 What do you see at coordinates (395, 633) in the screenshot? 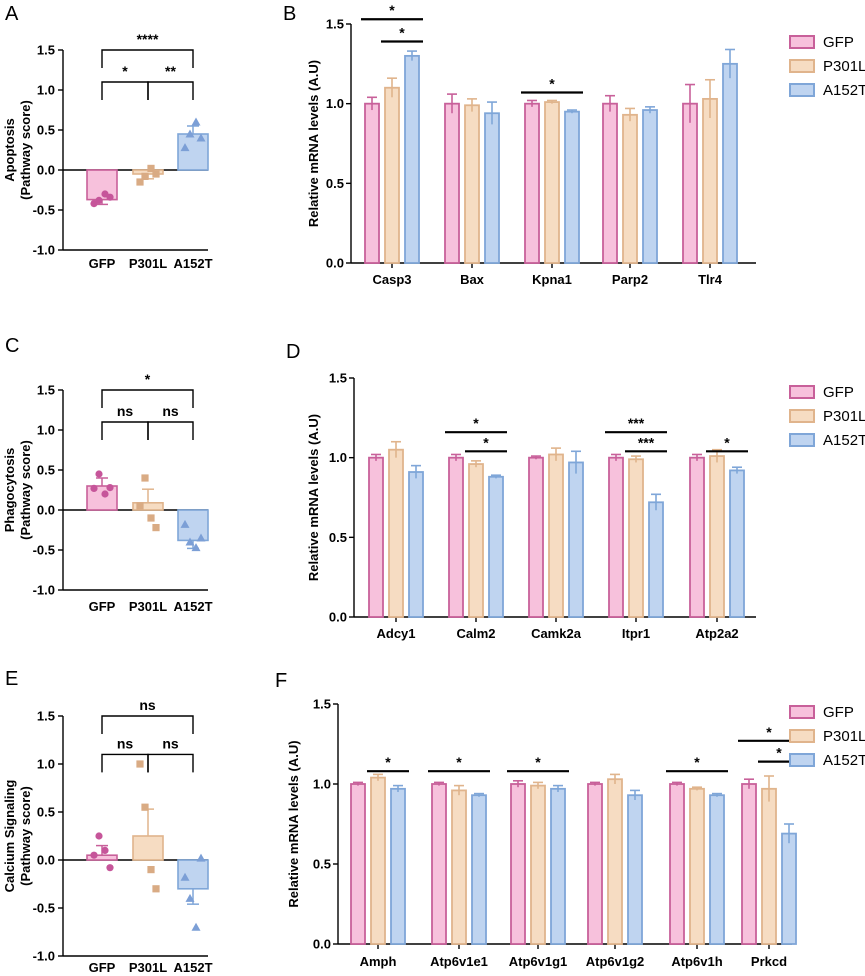
I see `x-label-adcy1: Adcy1` at bounding box center [395, 633].